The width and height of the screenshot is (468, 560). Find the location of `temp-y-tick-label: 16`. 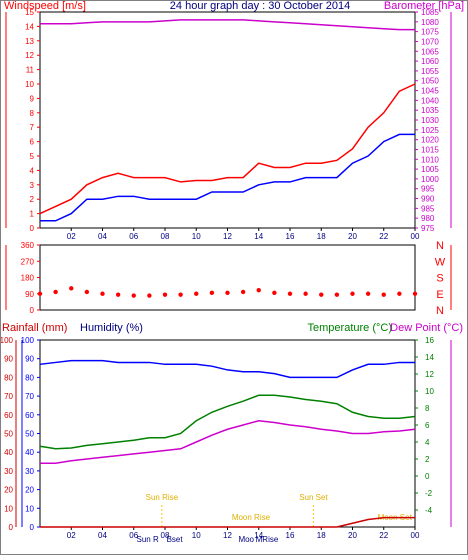

temp-y-tick-label: 16 is located at coordinates (429, 340).